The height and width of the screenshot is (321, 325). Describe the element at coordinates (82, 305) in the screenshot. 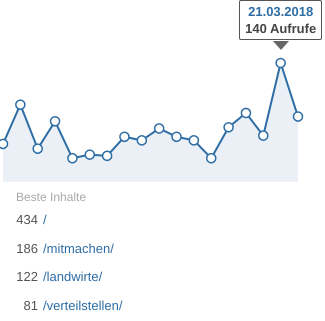

I see `category-label: /verteilstellen/` at that location.